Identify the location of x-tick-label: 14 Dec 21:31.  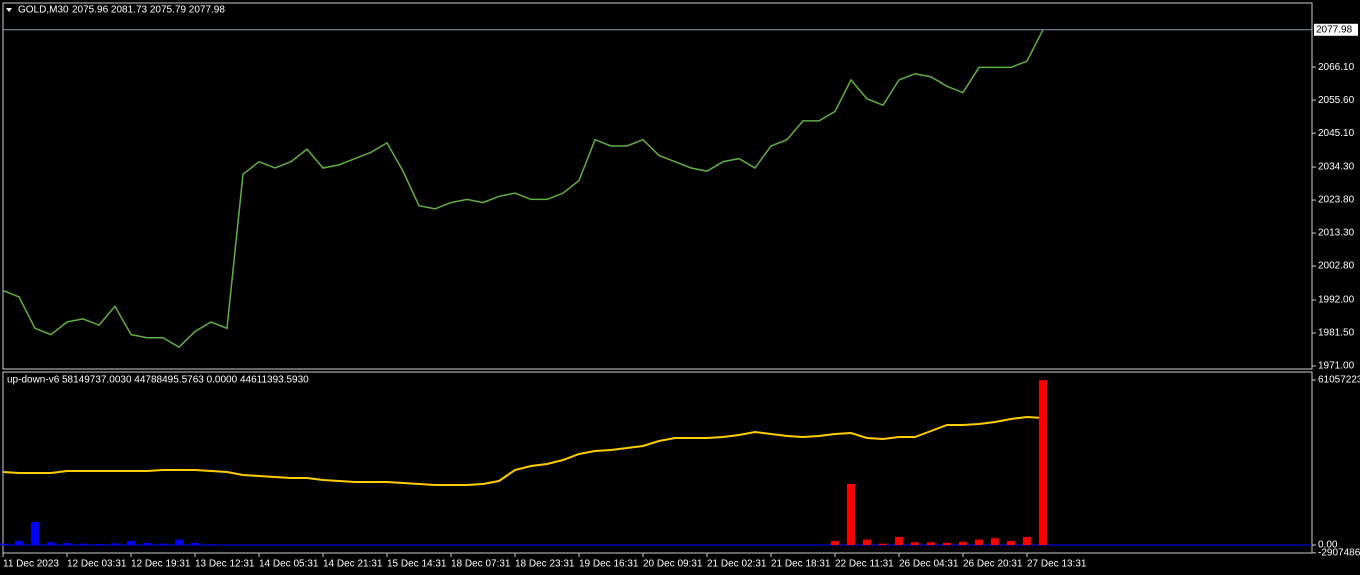
(353, 564).